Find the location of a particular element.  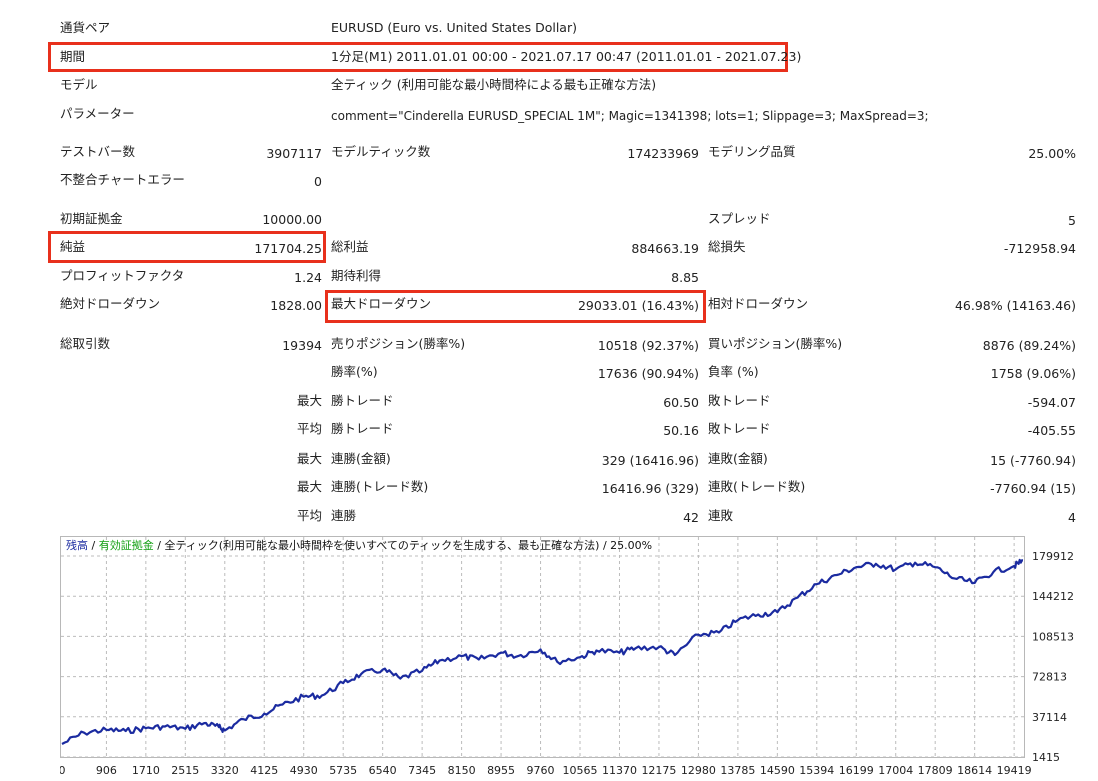

avg-consecutive-prefix: 平均 is located at coordinates (309, 515).